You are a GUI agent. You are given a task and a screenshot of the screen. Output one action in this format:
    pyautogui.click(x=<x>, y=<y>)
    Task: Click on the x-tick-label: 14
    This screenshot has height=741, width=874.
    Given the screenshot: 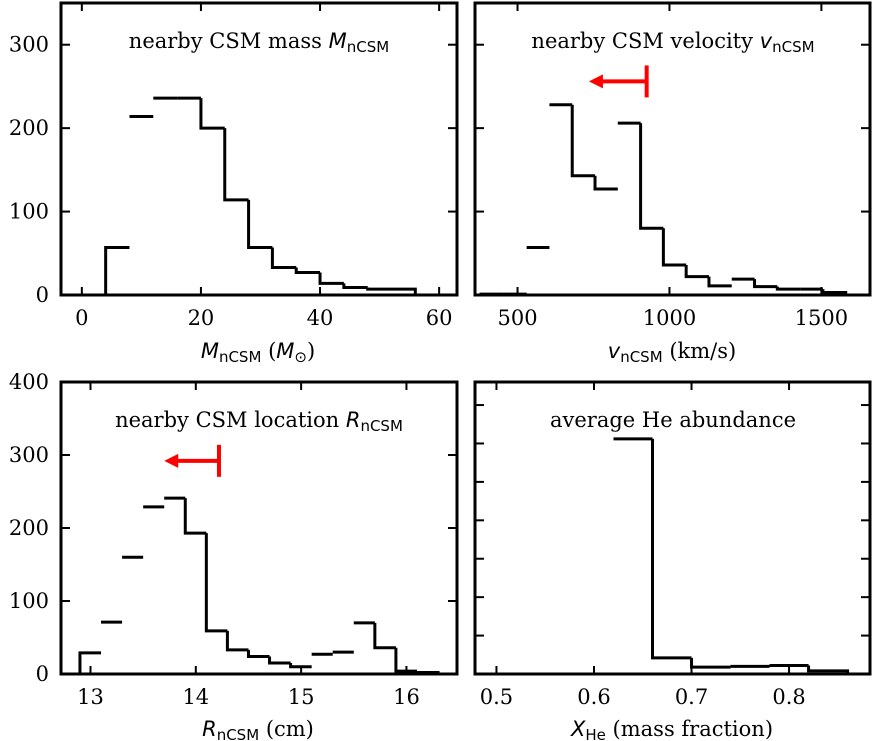 What is the action you would take?
    pyautogui.click(x=195, y=697)
    